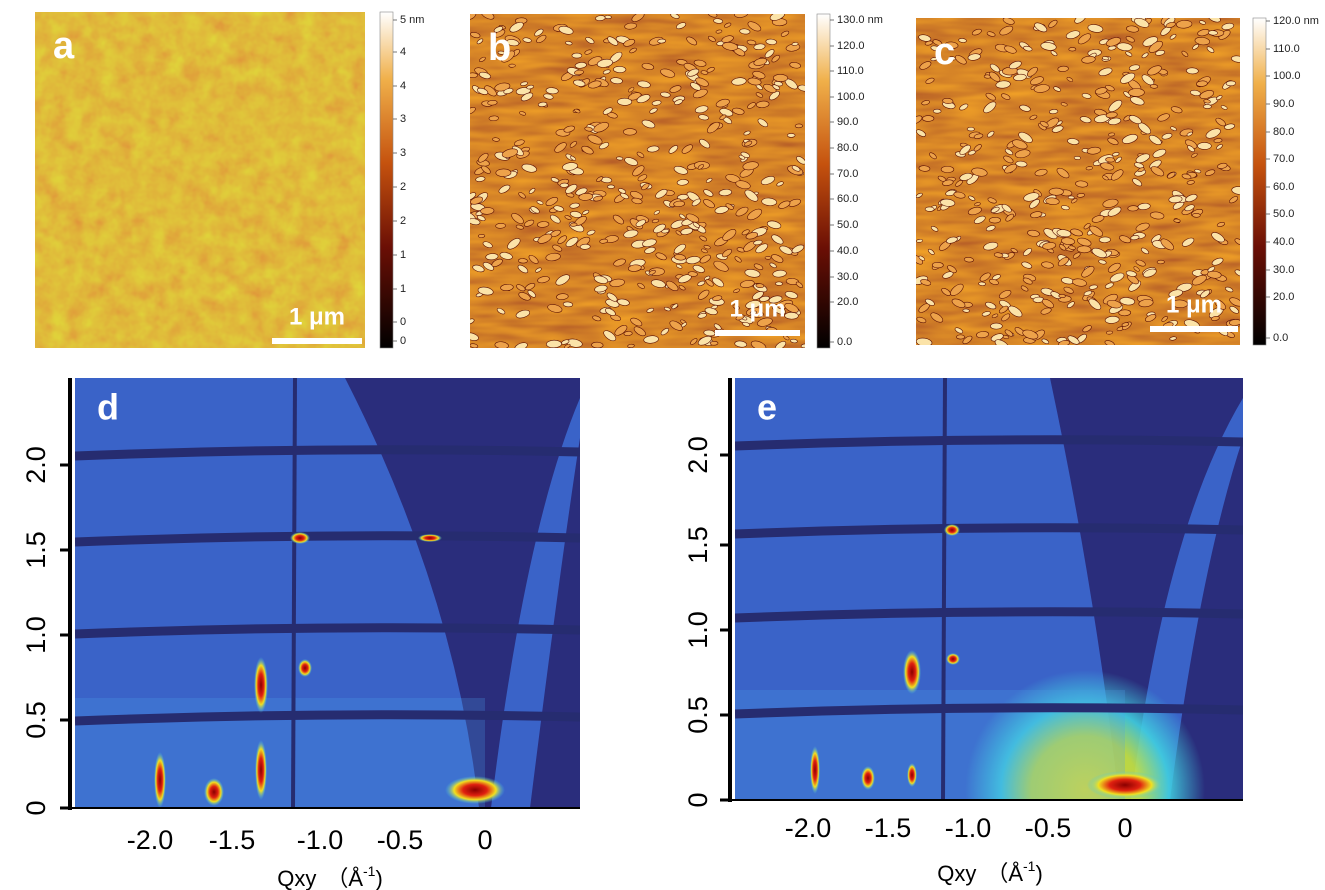 This screenshot has width=1325, height=890. Describe the element at coordinates (403, 52) in the screenshot. I see `colorbar-label: 4` at that location.